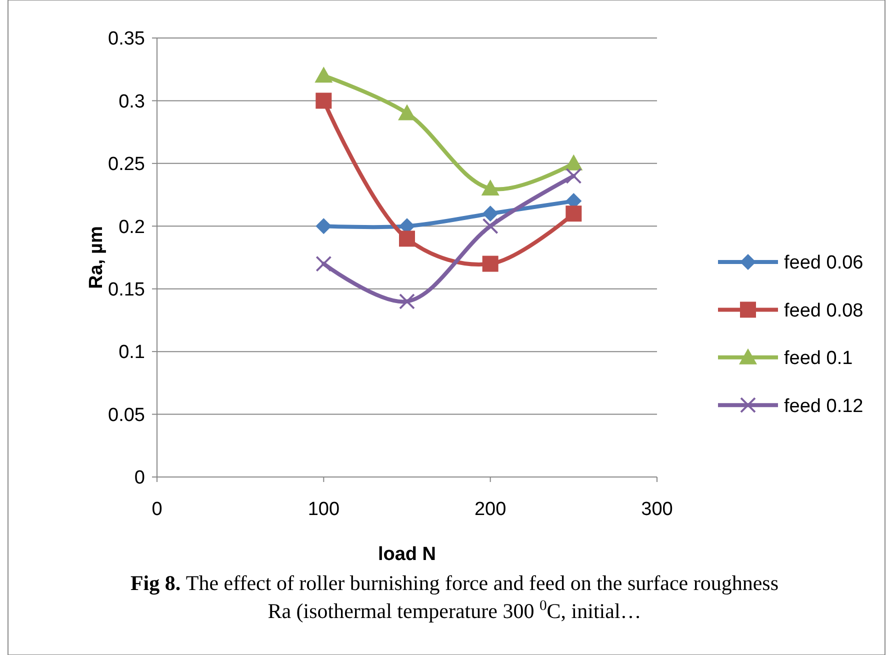 The height and width of the screenshot is (655, 893). What do you see at coordinates (490, 509) in the screenshot?
I see `x-tick-label: 200` at bounding box center [490, 509].